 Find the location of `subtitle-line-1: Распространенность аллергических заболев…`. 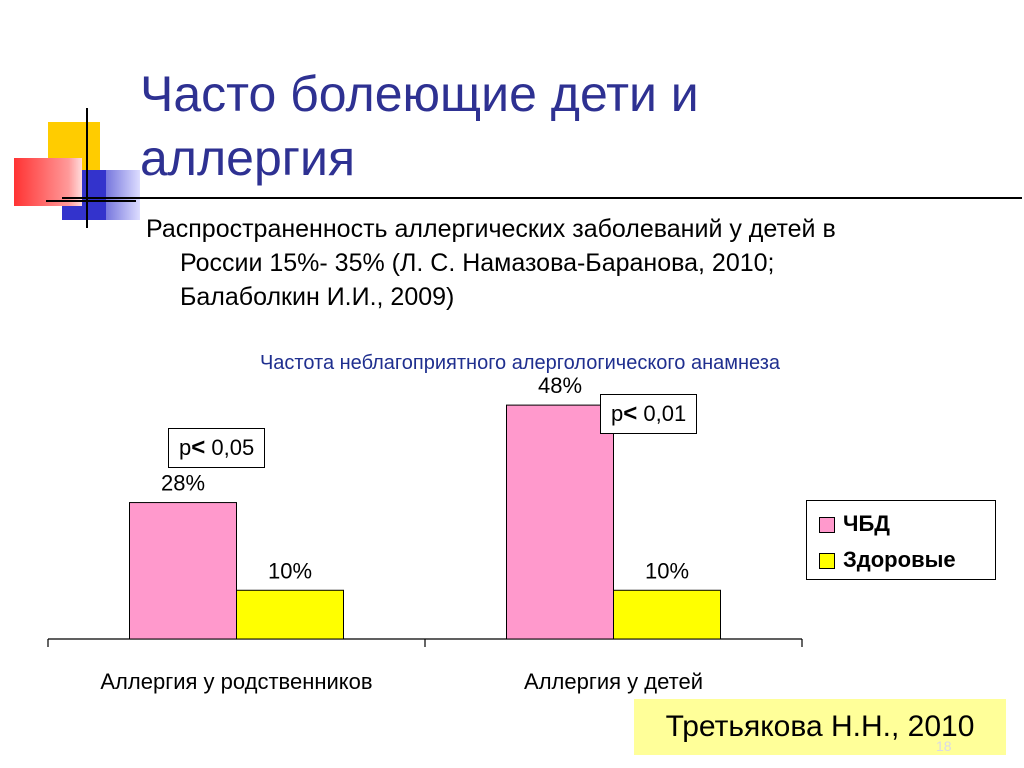

subtitle-line-1: Распространенность аллергических заболев… is located at coordinates (491, 229).